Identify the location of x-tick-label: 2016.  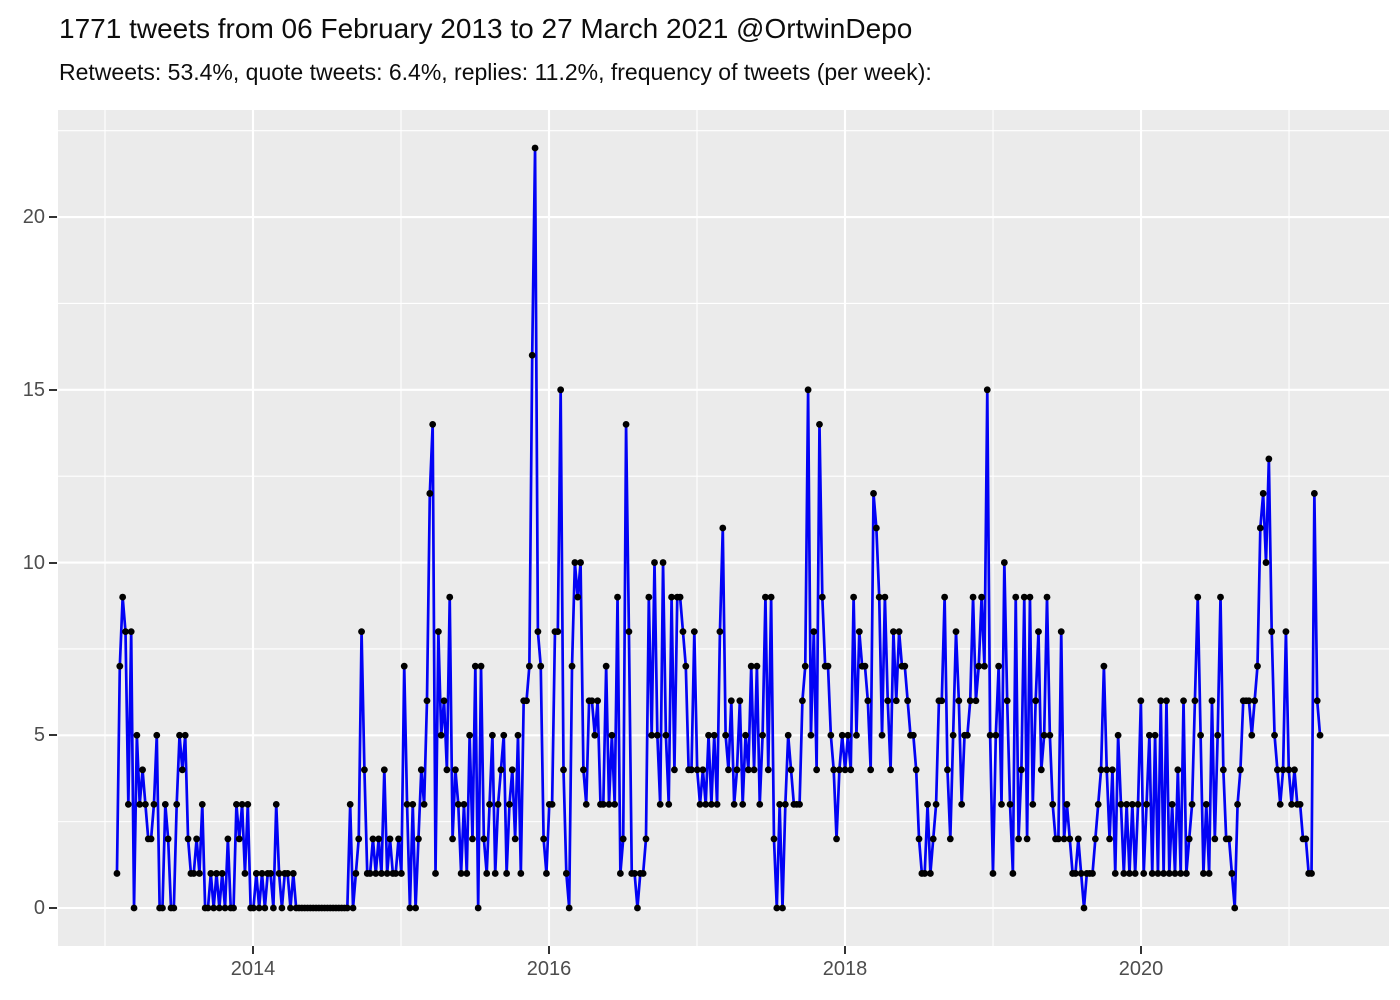
(549, 969).